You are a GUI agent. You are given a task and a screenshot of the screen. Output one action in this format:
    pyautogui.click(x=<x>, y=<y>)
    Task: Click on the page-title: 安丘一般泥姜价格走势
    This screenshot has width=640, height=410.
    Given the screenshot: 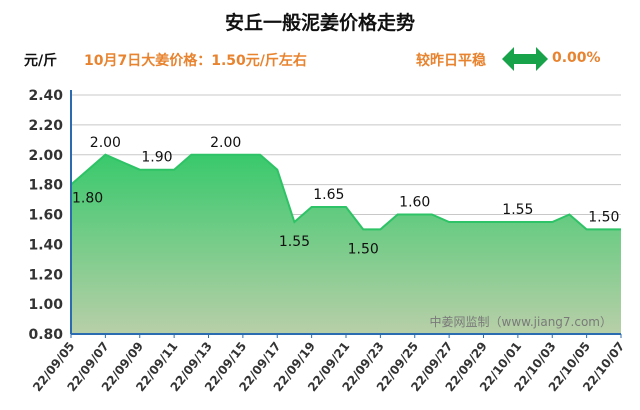 What is the action you would take?
    pyautogui.click(x=319, y=23)
    